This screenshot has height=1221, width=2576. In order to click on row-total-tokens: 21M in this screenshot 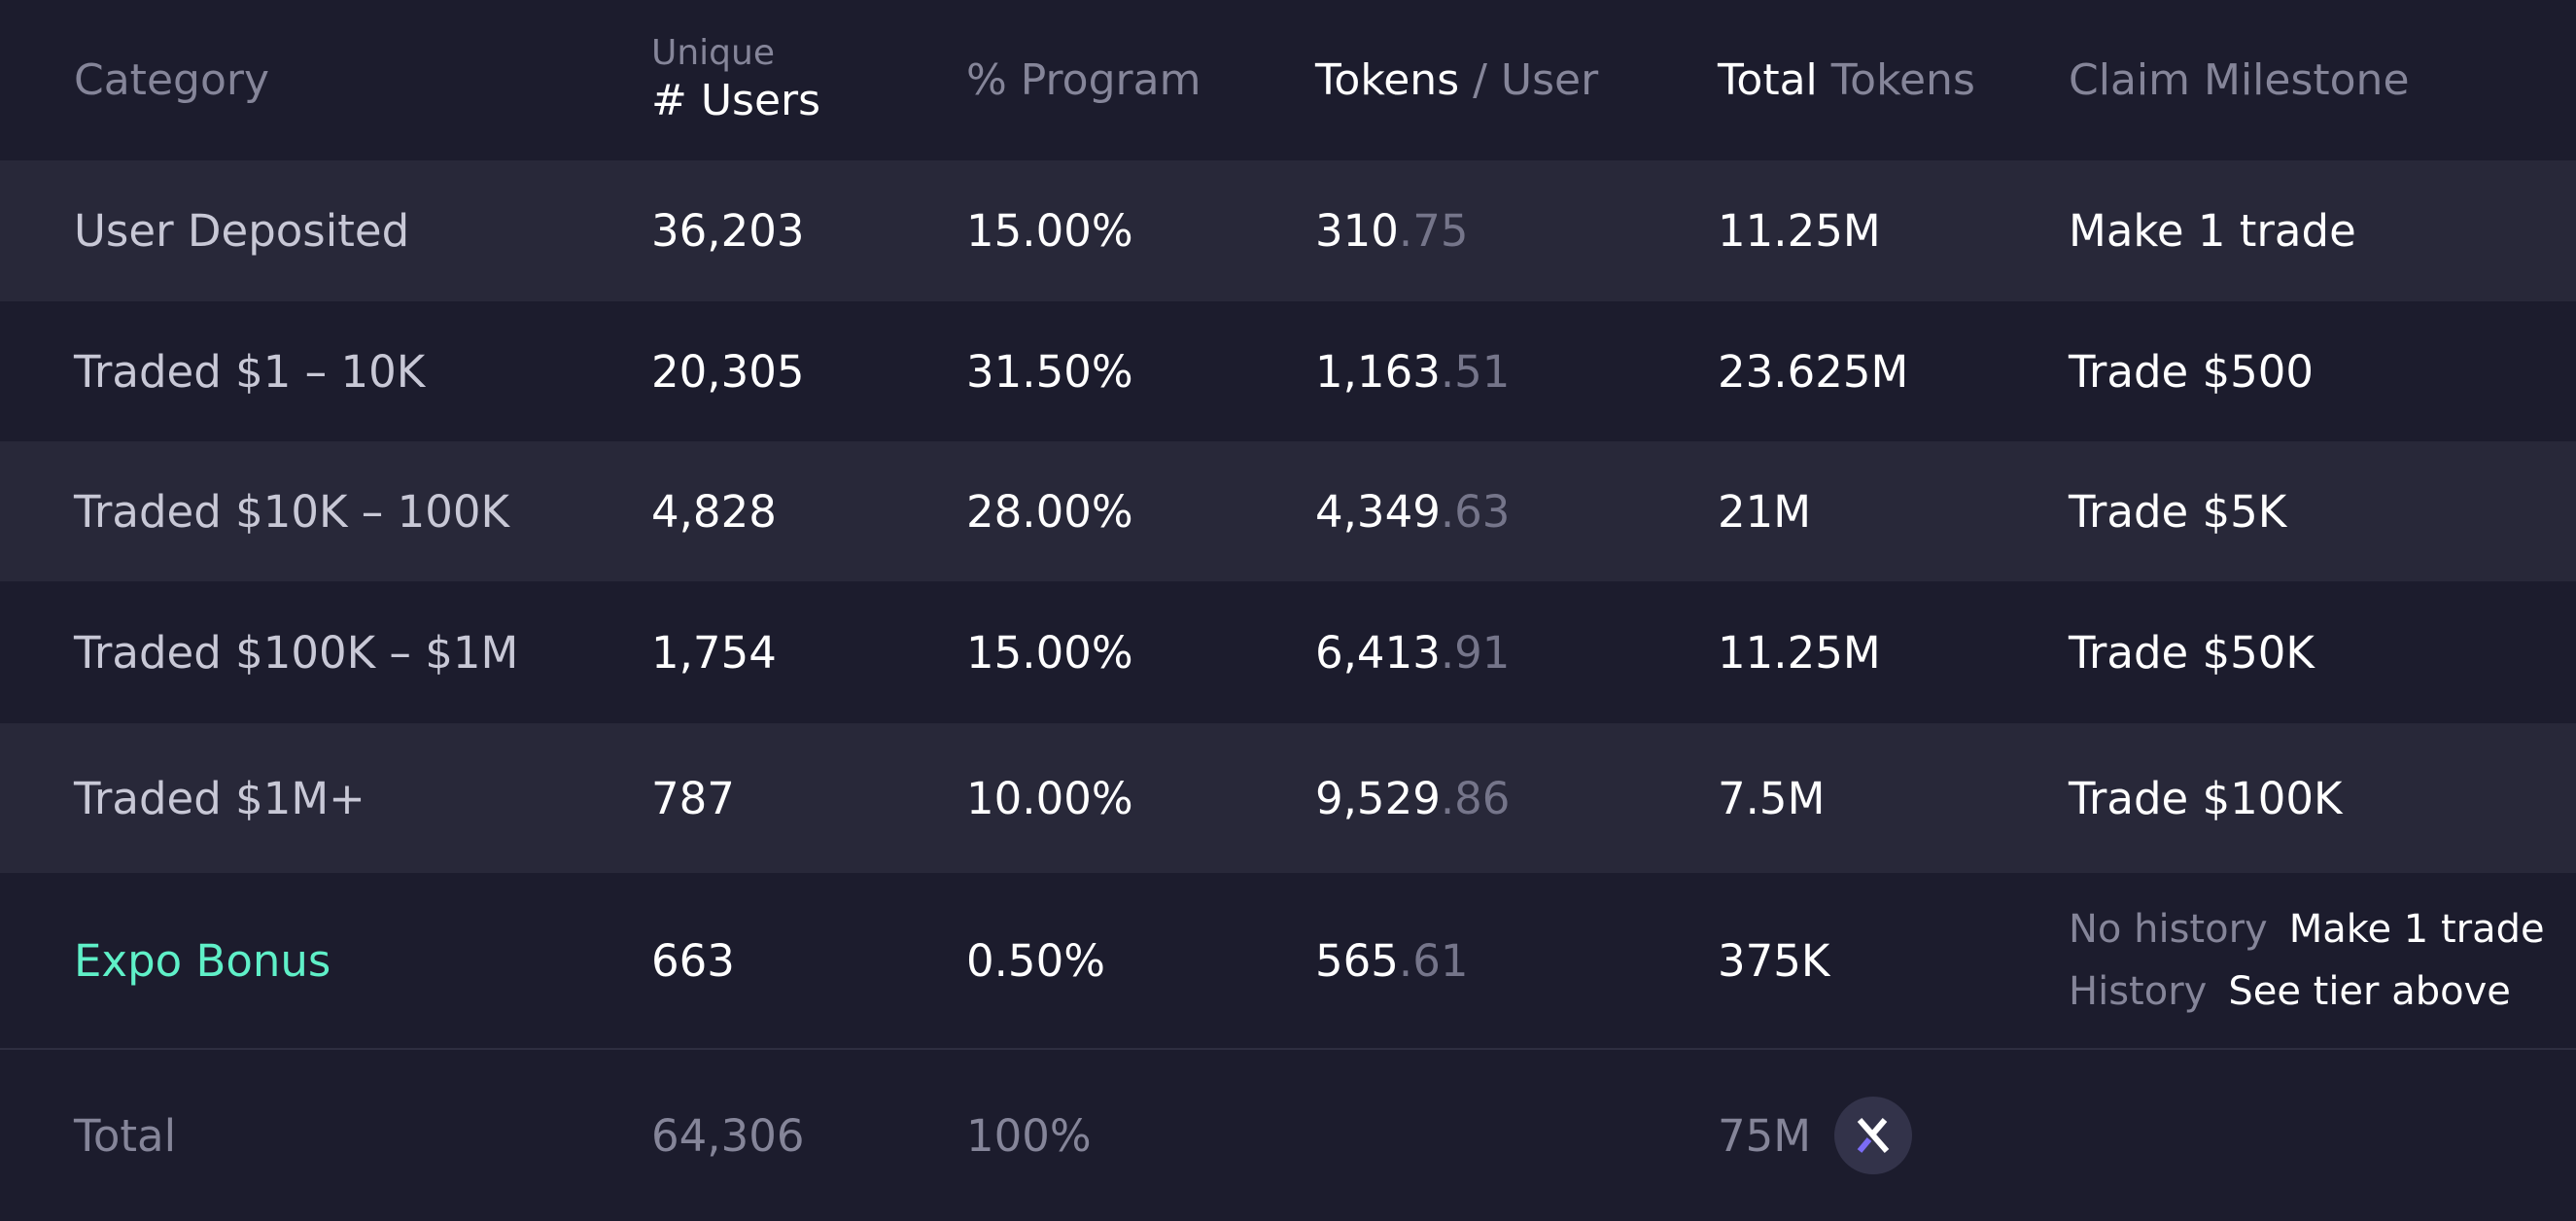, I will do `click(1765, 512)`.